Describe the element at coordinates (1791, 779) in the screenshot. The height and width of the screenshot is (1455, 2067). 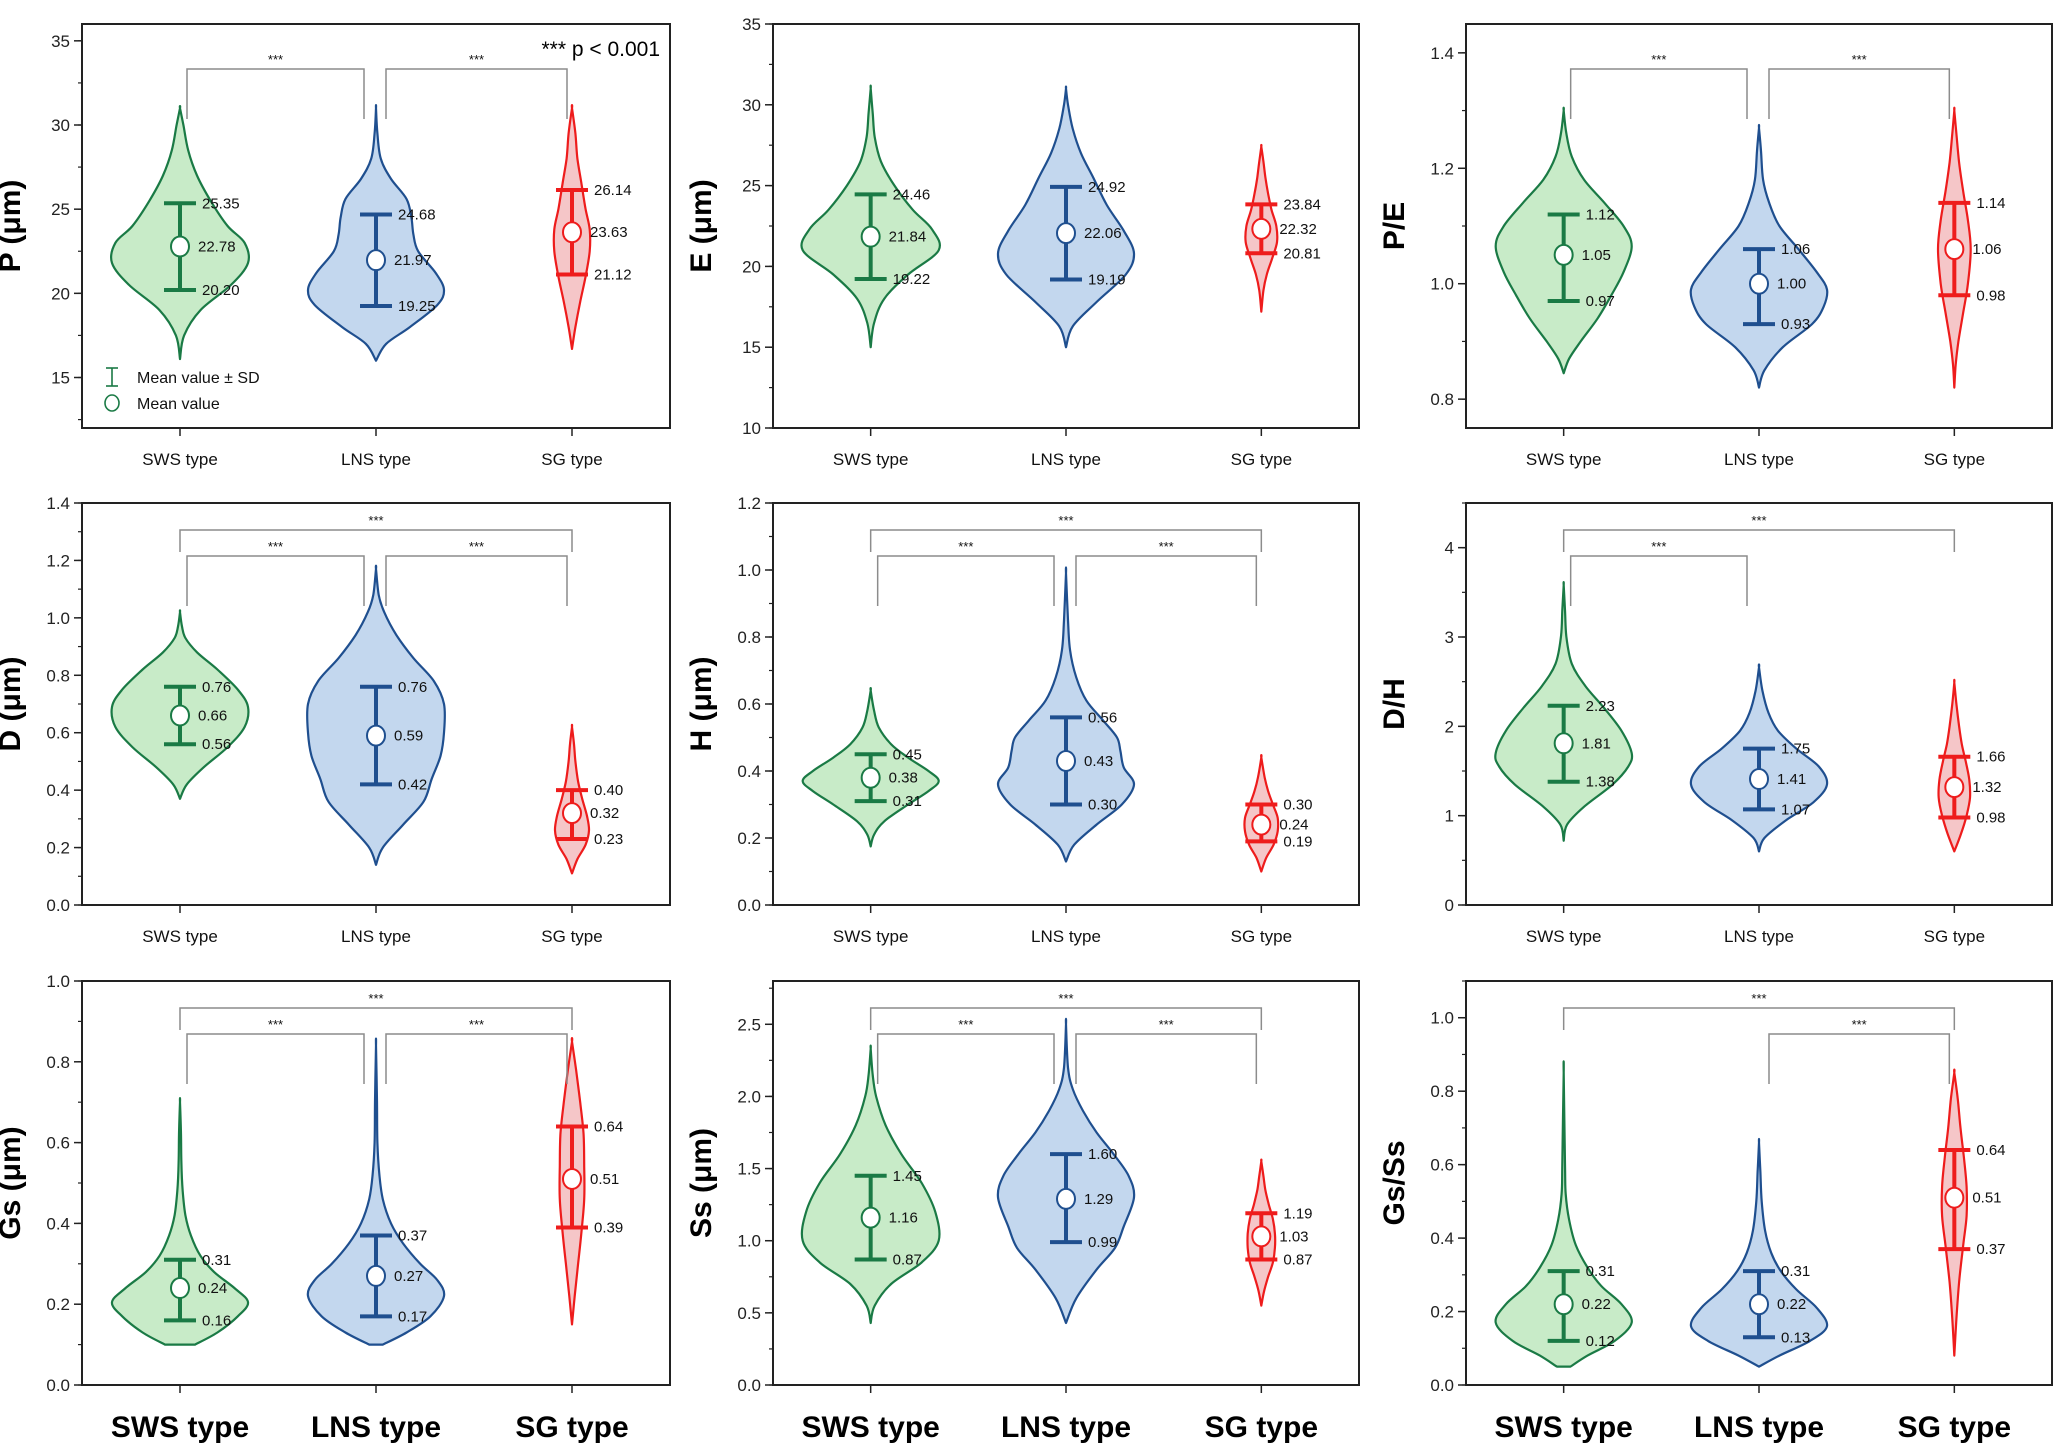
I see `mean-value-label: 1.41` at that location.